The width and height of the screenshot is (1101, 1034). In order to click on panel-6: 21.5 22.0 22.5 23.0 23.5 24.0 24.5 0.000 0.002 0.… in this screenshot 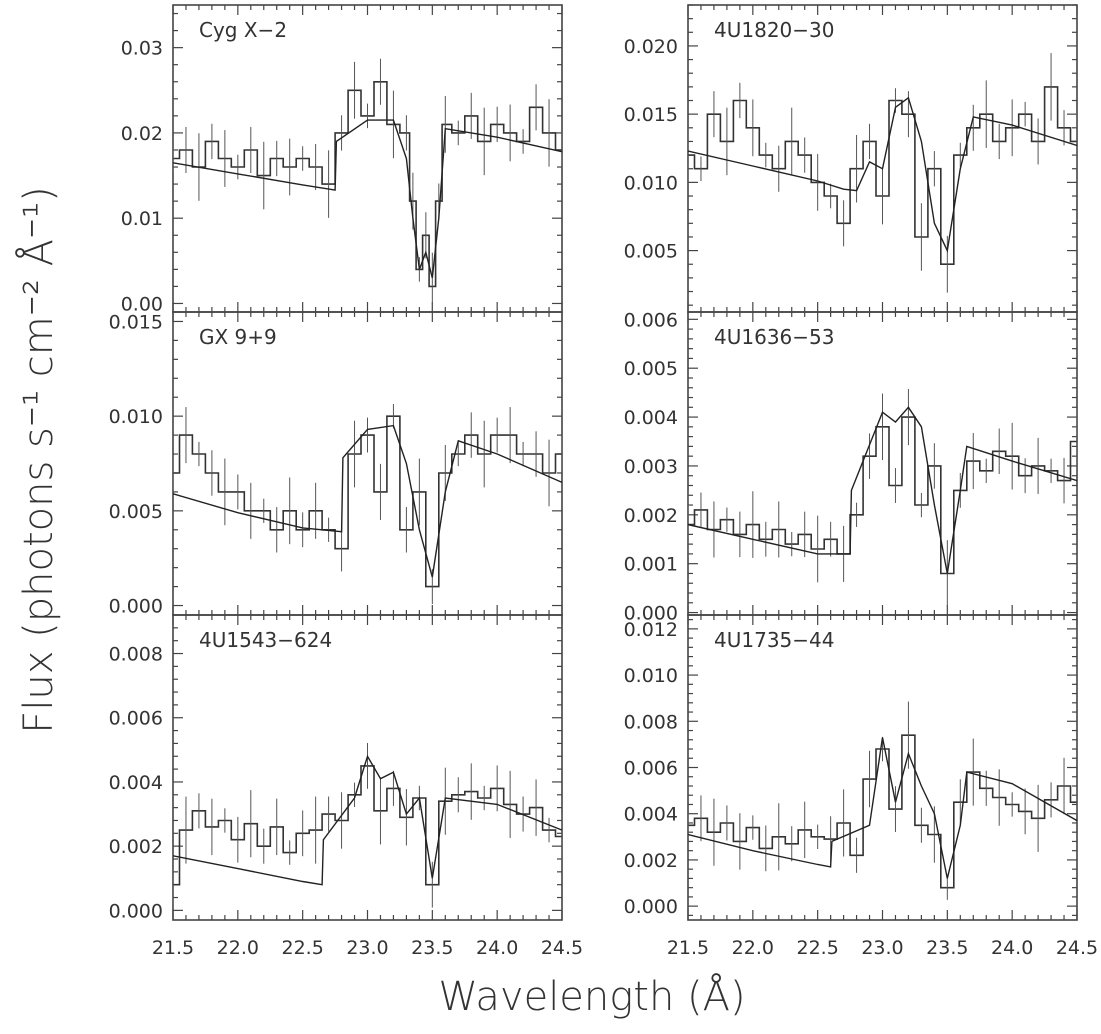, I will do `click(861, 786)`.